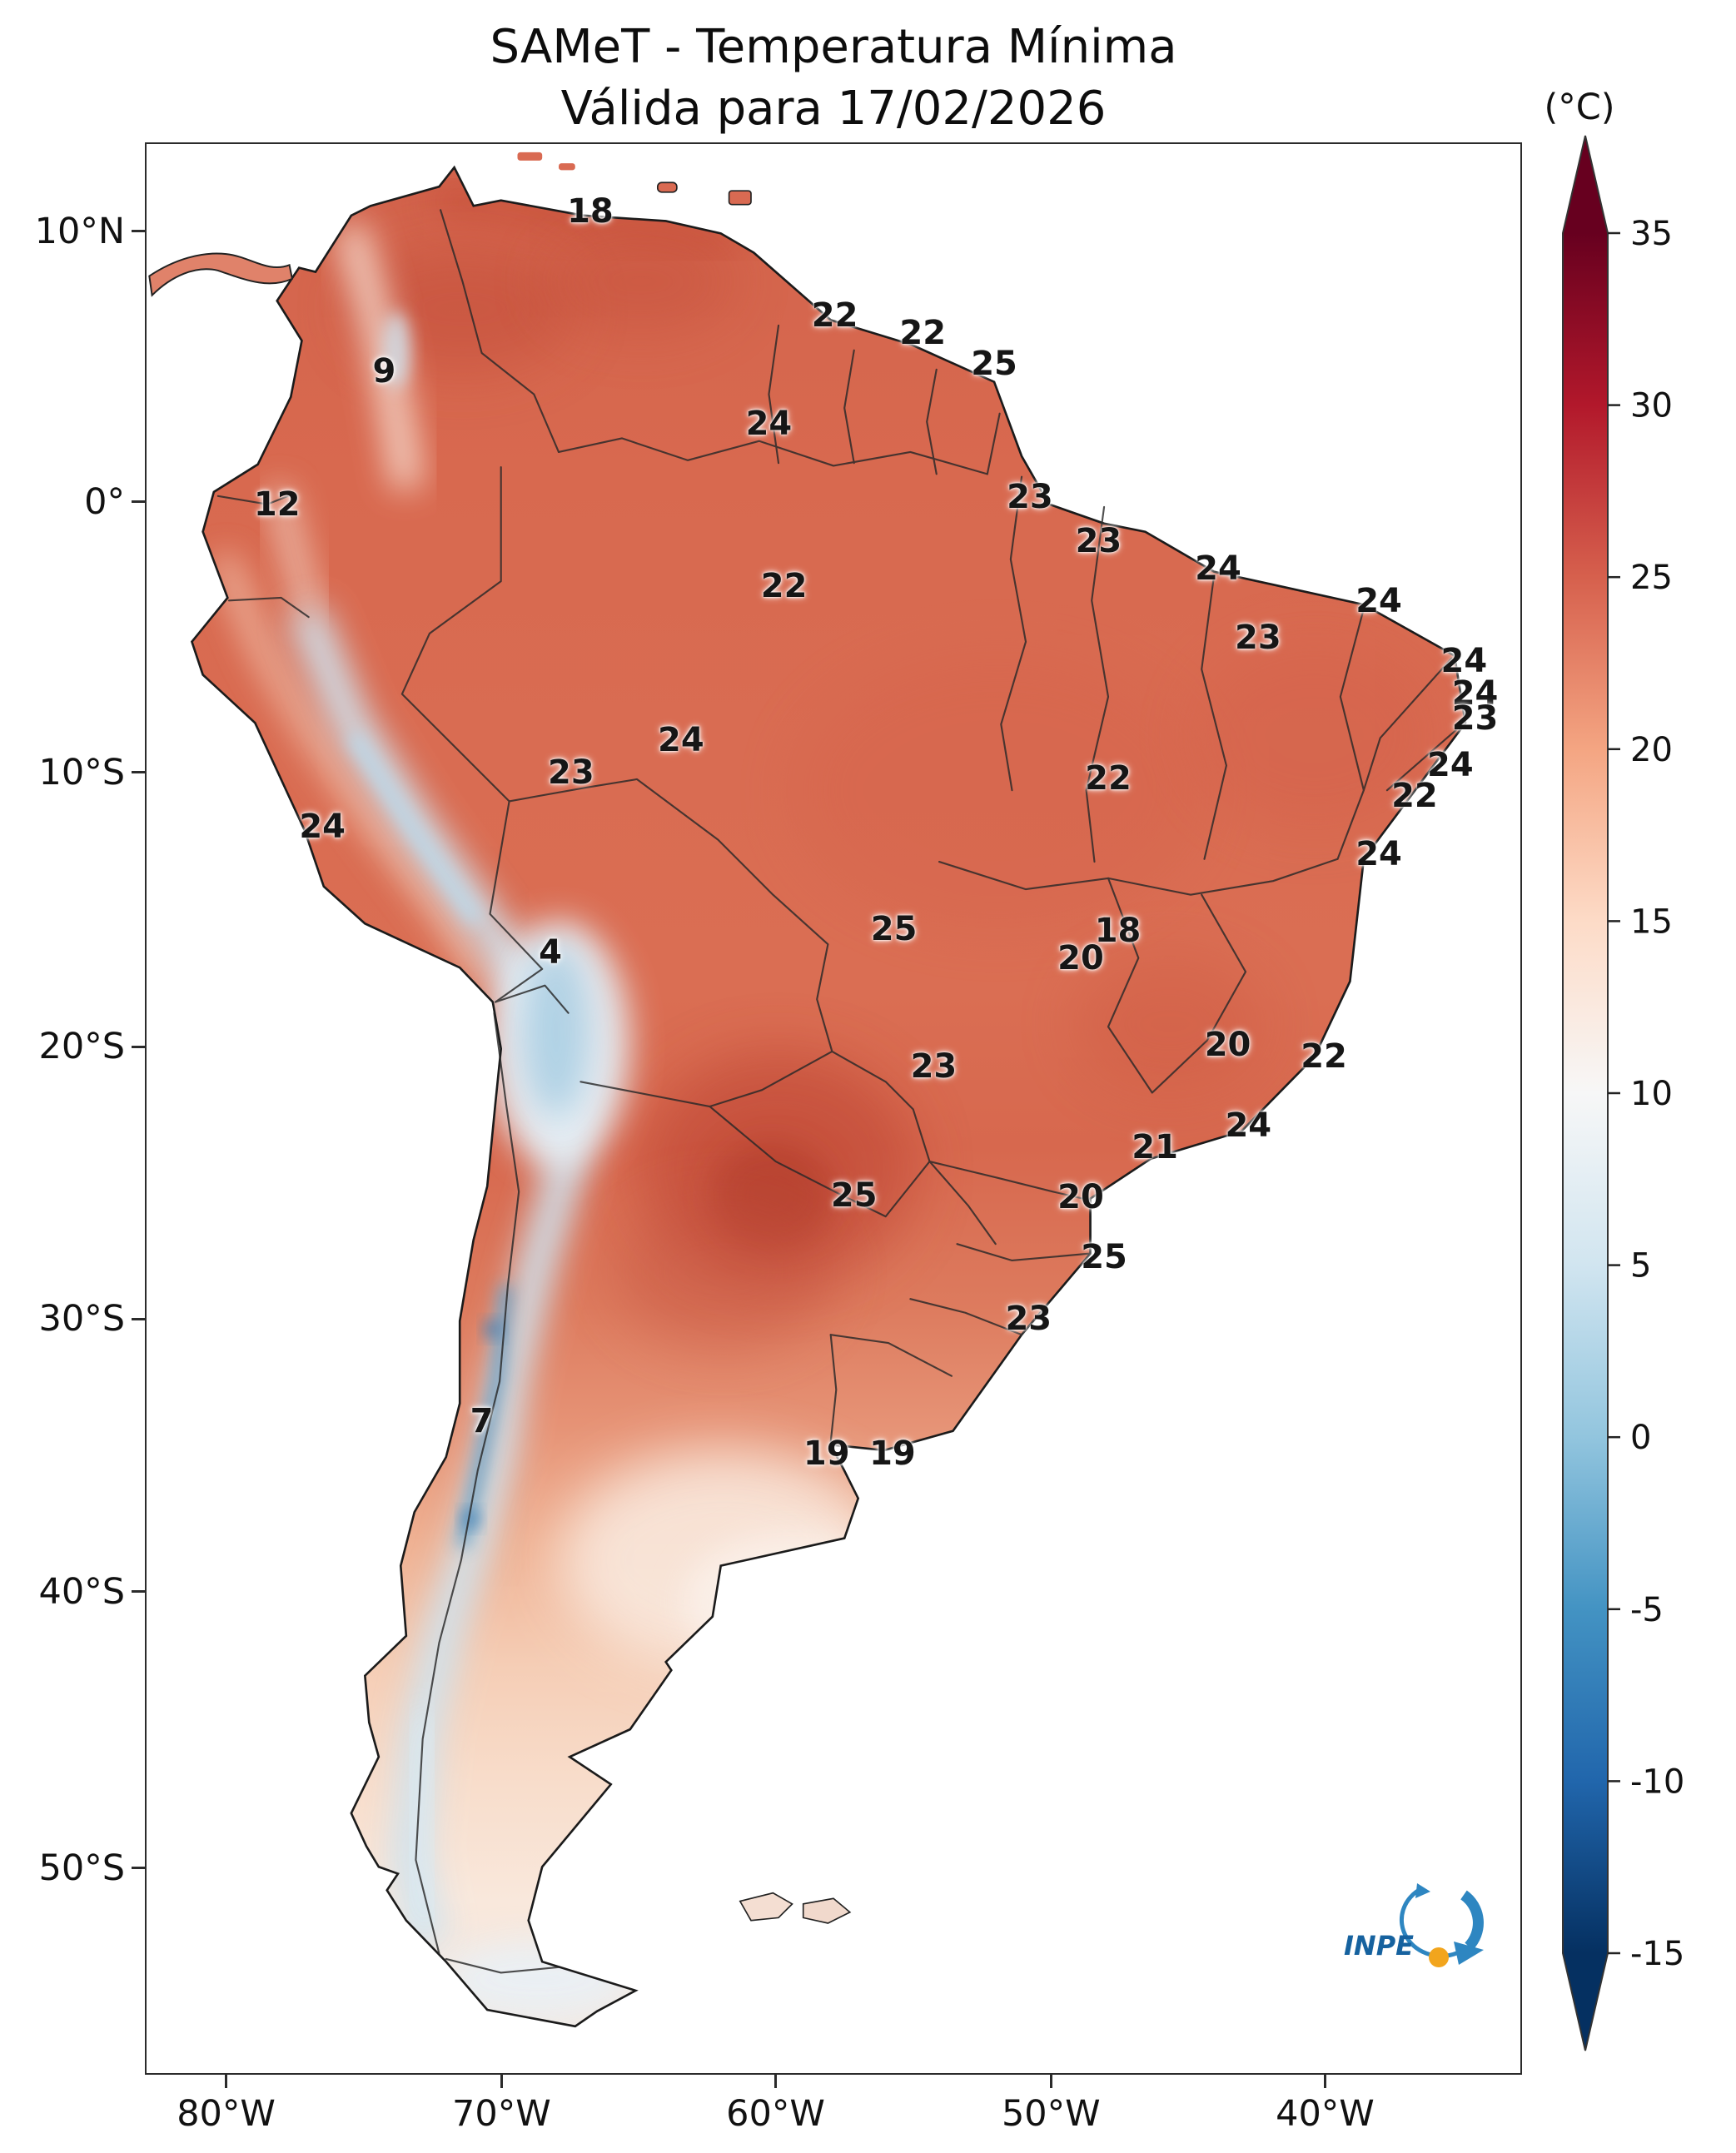 The height and width of the screenshot is (2153, 1736). What do you see at coordinates (277, 505) in the screenshot?
I see `temperature-label: 12` at bounding box center [277, 505].